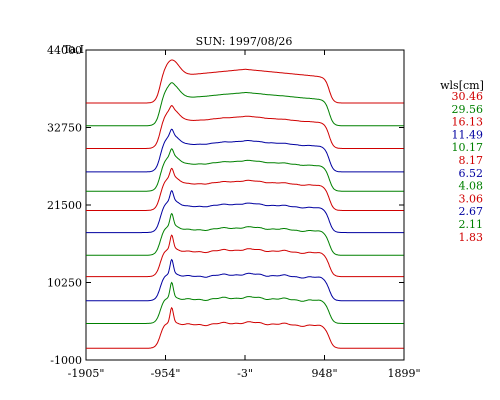 This screenshot has height=400, width=500. I want to click on y-tick-label: -1000, so click(66, 360).